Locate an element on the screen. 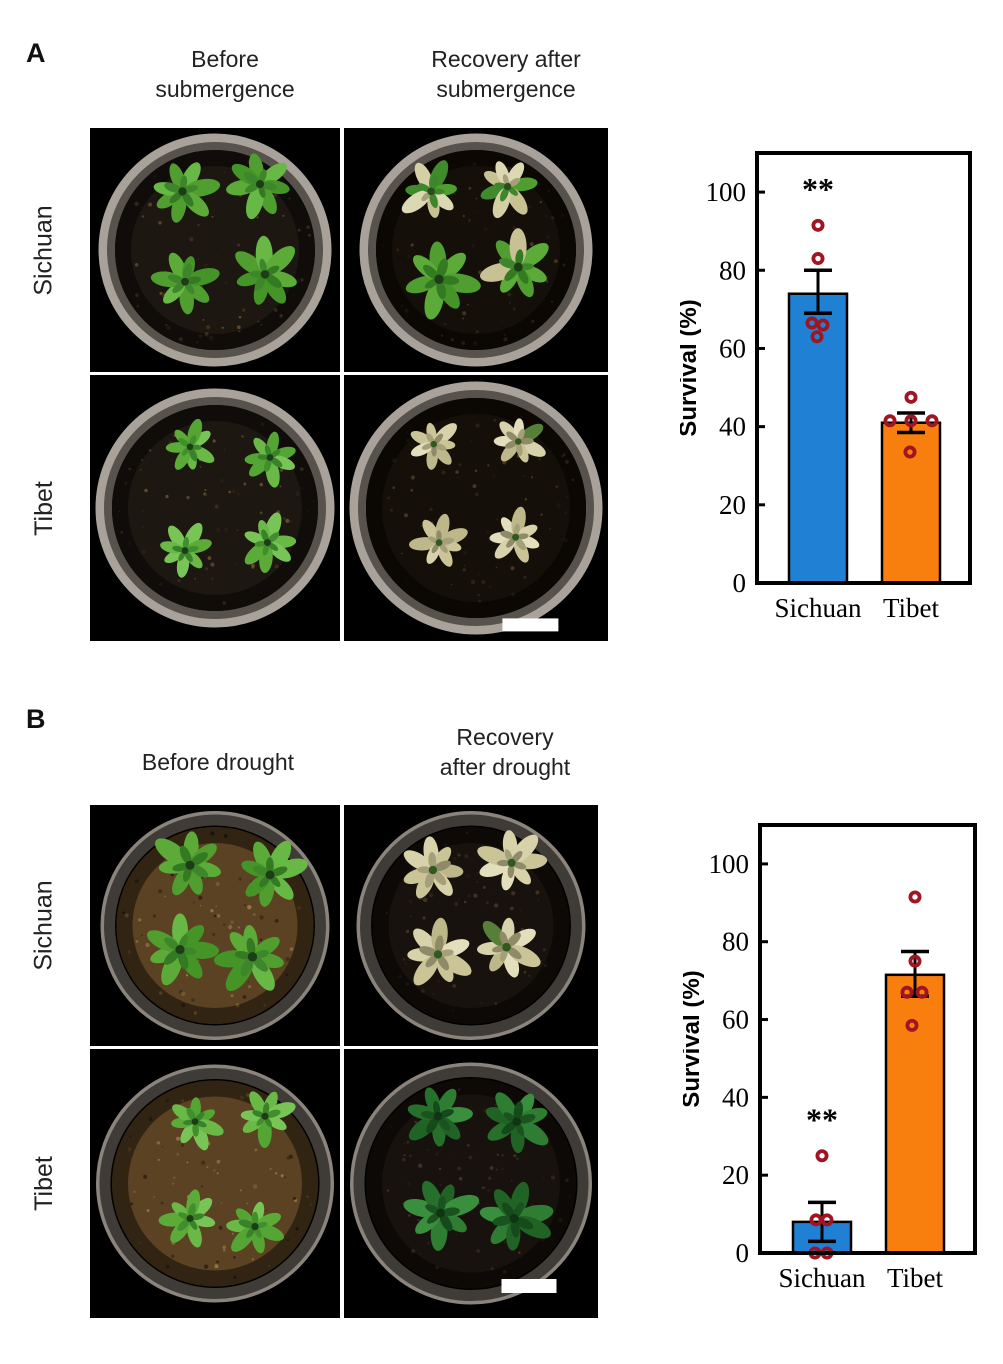 This screenshot has width=1003, height=1364. col-header-line: Before drought is located at coordinates (218, 762).